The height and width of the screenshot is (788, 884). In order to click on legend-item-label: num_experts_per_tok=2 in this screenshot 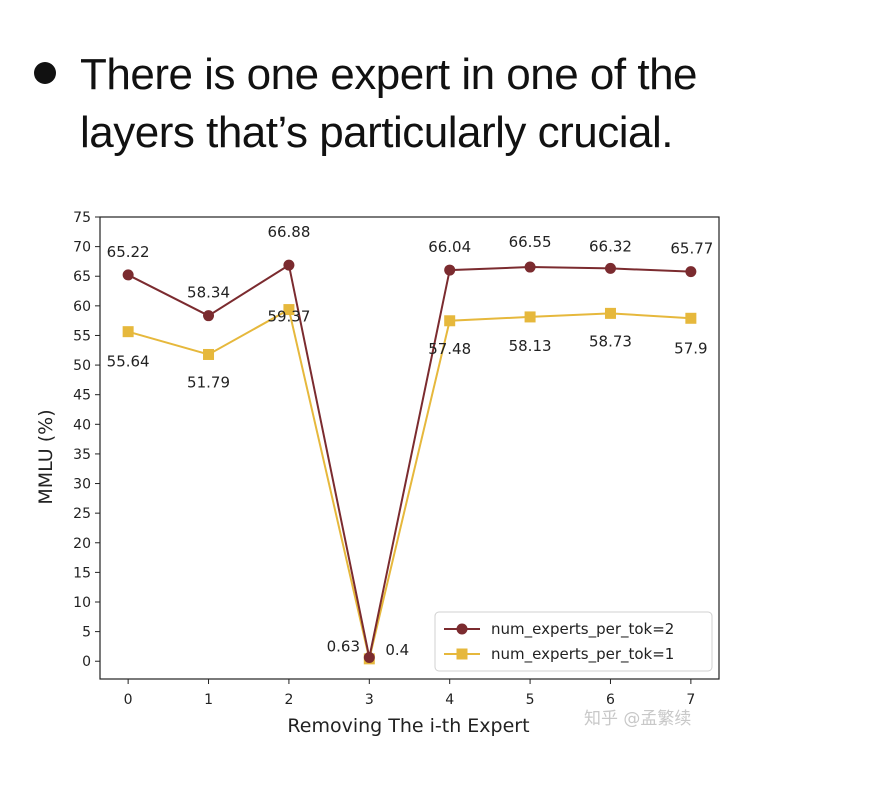, I will do `click(582, 629)`.